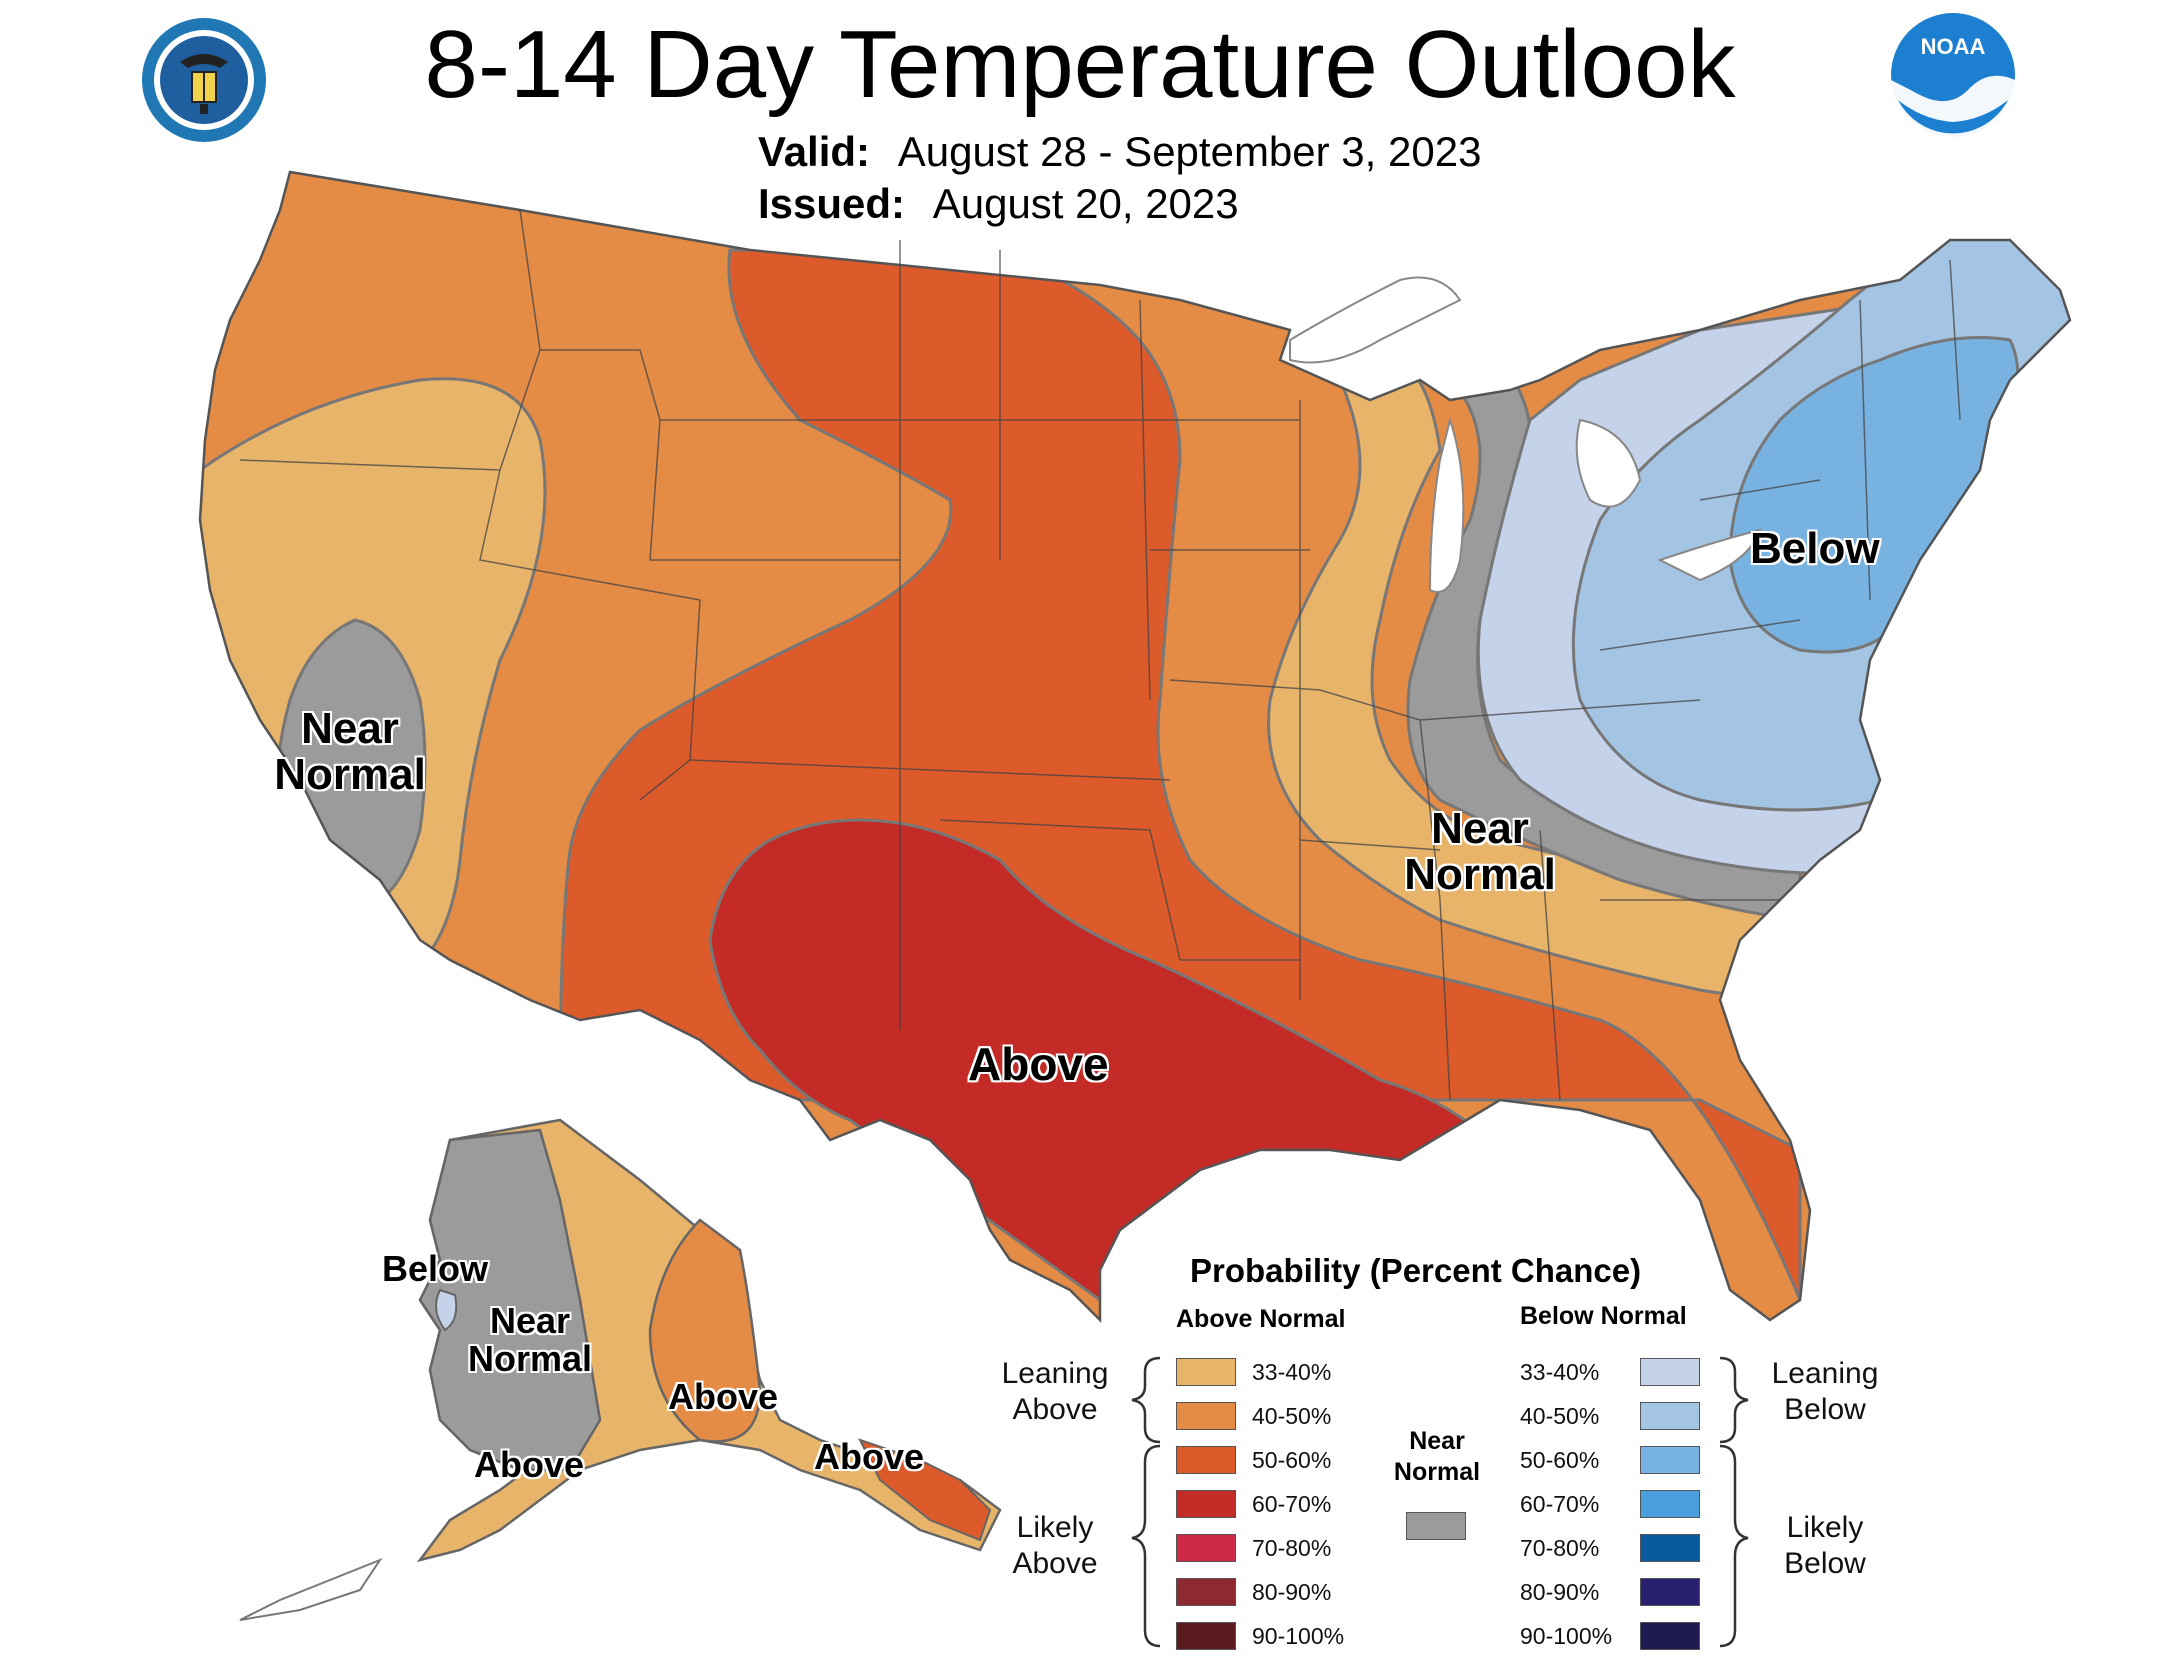  What do you see at coordinates (723, 1396) in the screenshot?
I see `label-alaska-above-south: Above` at bounding box center [723, 1396].